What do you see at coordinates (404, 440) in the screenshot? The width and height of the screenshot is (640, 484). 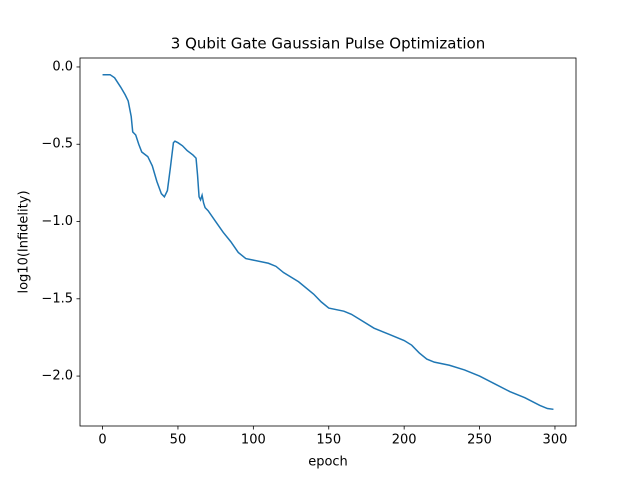 I see `x-tick-label: 200` at bounding box center [404, 440].